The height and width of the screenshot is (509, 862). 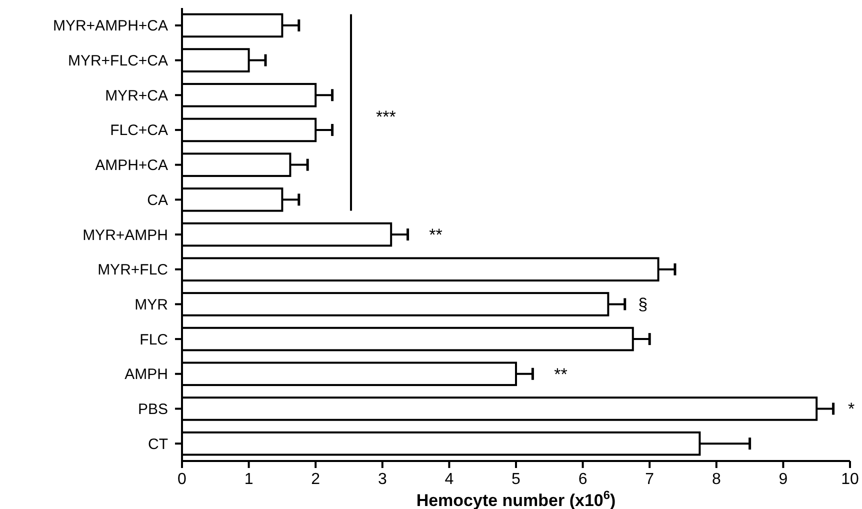 I want to click on annotation: §, so click(x=643, y=304).